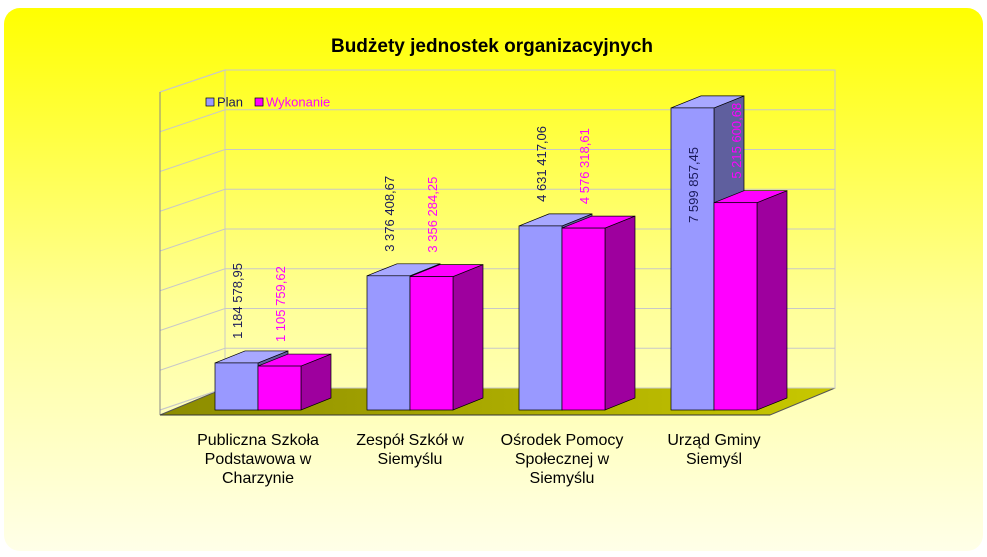 This screenshot has height=557, width=987. I want to click on value-label: 1 105 759,62, so click(280, 304).